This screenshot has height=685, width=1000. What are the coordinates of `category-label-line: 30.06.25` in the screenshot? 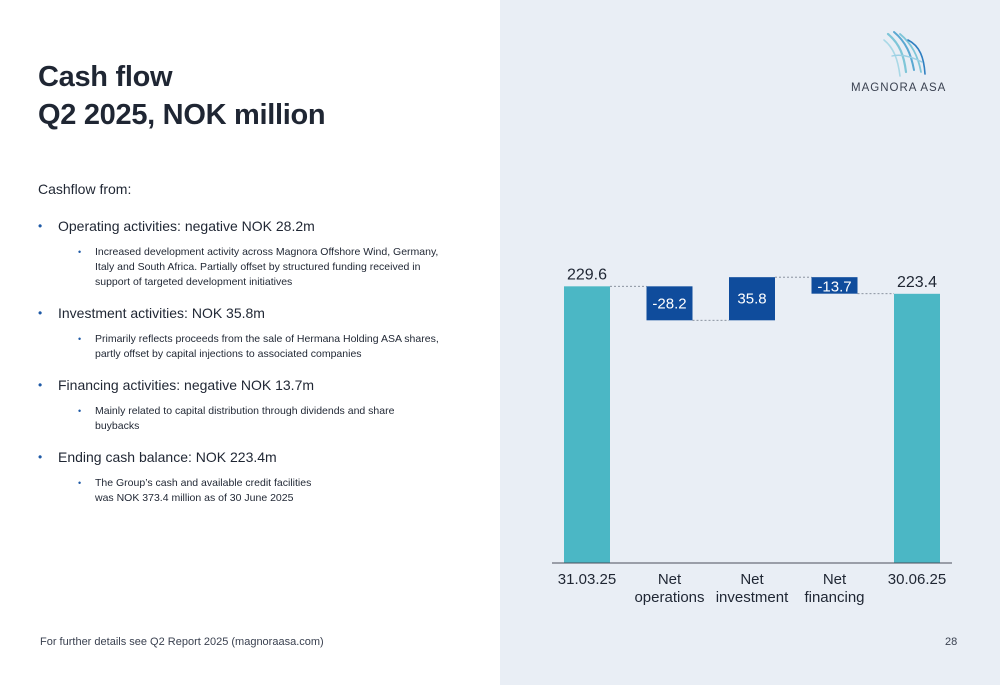 It's located at (917, 579).